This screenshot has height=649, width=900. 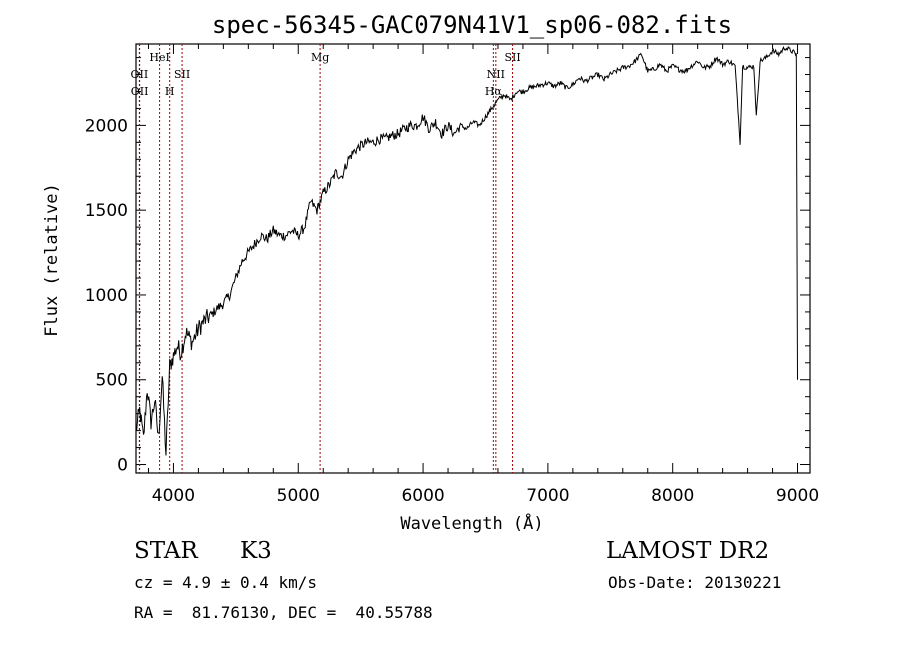 What do you see at coordinates (672, 496) in the screenshot?
I see `x-tick-label: 8000` at bounding box center [672, 496].